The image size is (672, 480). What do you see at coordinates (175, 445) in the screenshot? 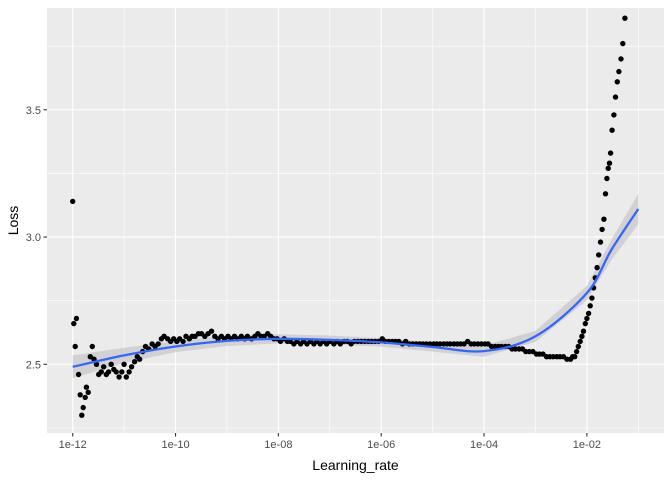
I see `x-tick-label: 1e-10` at bounding box center [175, 445].